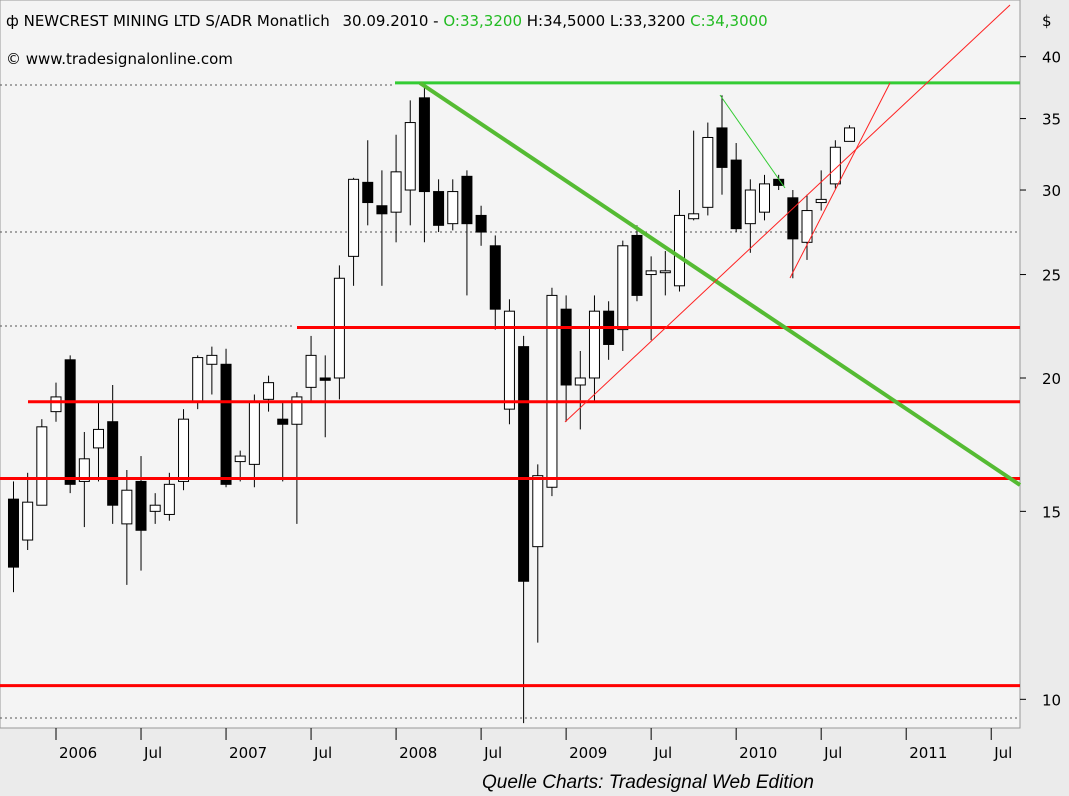 Image resolution: width=1069 pixels, height=796 pixels. Describe the element at coordinates (1051, 191) in the screenshot. I see `y-tick-label: 30` at that location.